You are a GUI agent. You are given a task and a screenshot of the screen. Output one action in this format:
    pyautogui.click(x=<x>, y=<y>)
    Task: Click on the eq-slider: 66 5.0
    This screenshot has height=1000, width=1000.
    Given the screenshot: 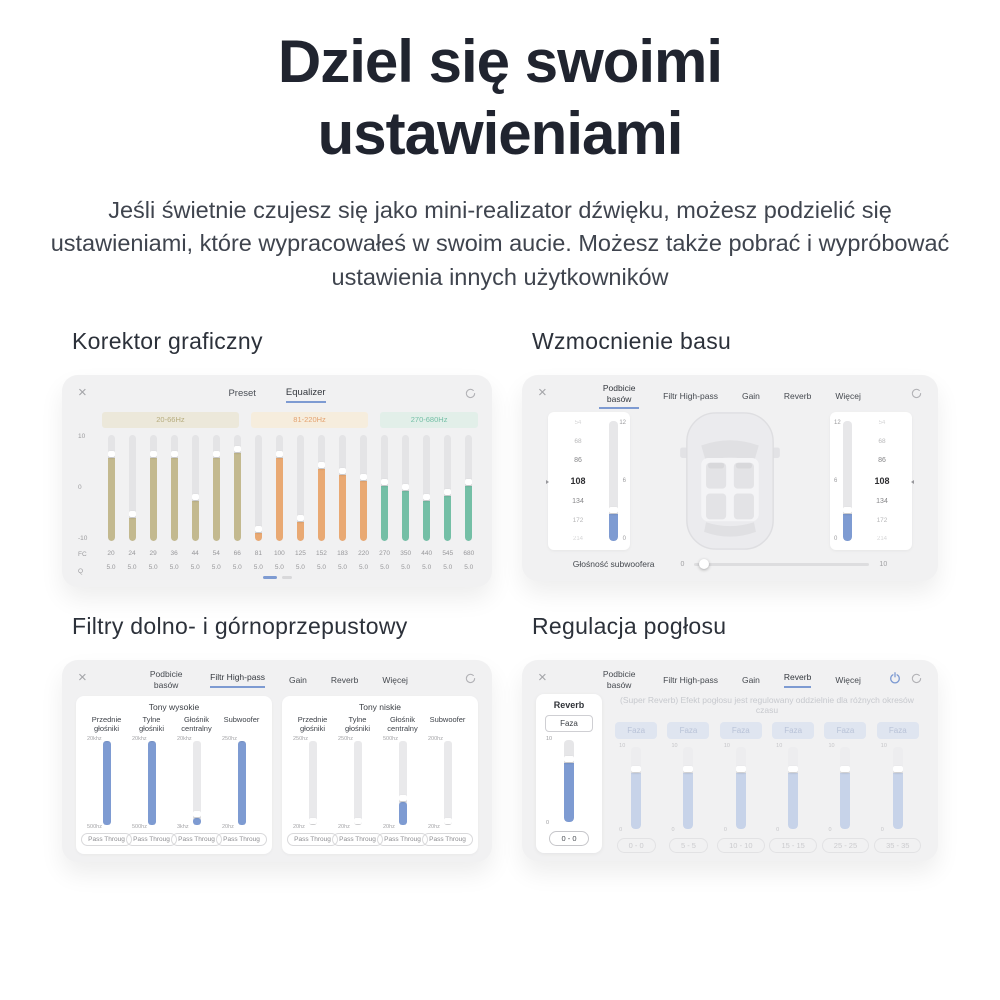 What is the action you would take?
    pyautogui.click(x=237, y=503)
    